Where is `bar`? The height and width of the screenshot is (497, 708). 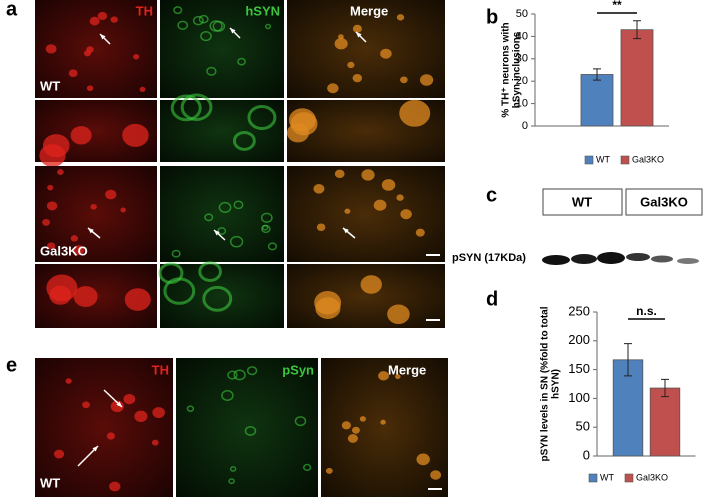
bar is located at coordinates (637, 78).